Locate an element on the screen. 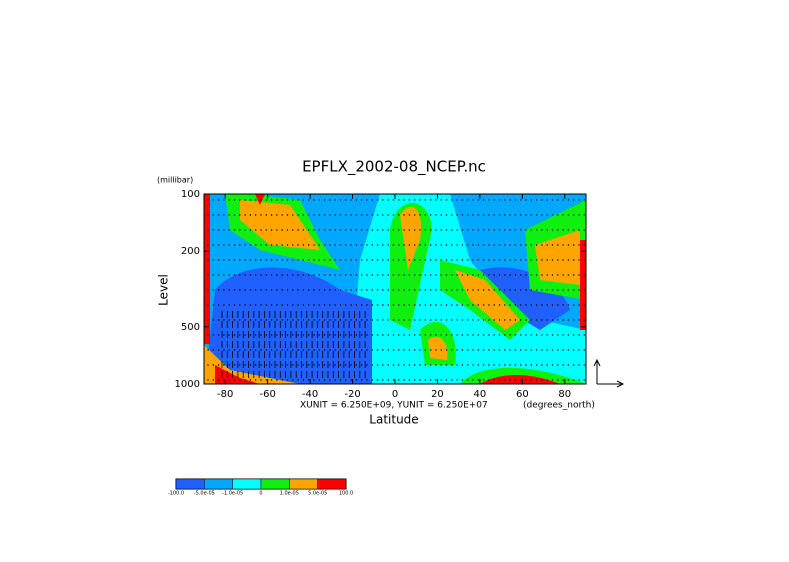  colorbar-label: 5.0e-05 is located at coordinates (317, 494).